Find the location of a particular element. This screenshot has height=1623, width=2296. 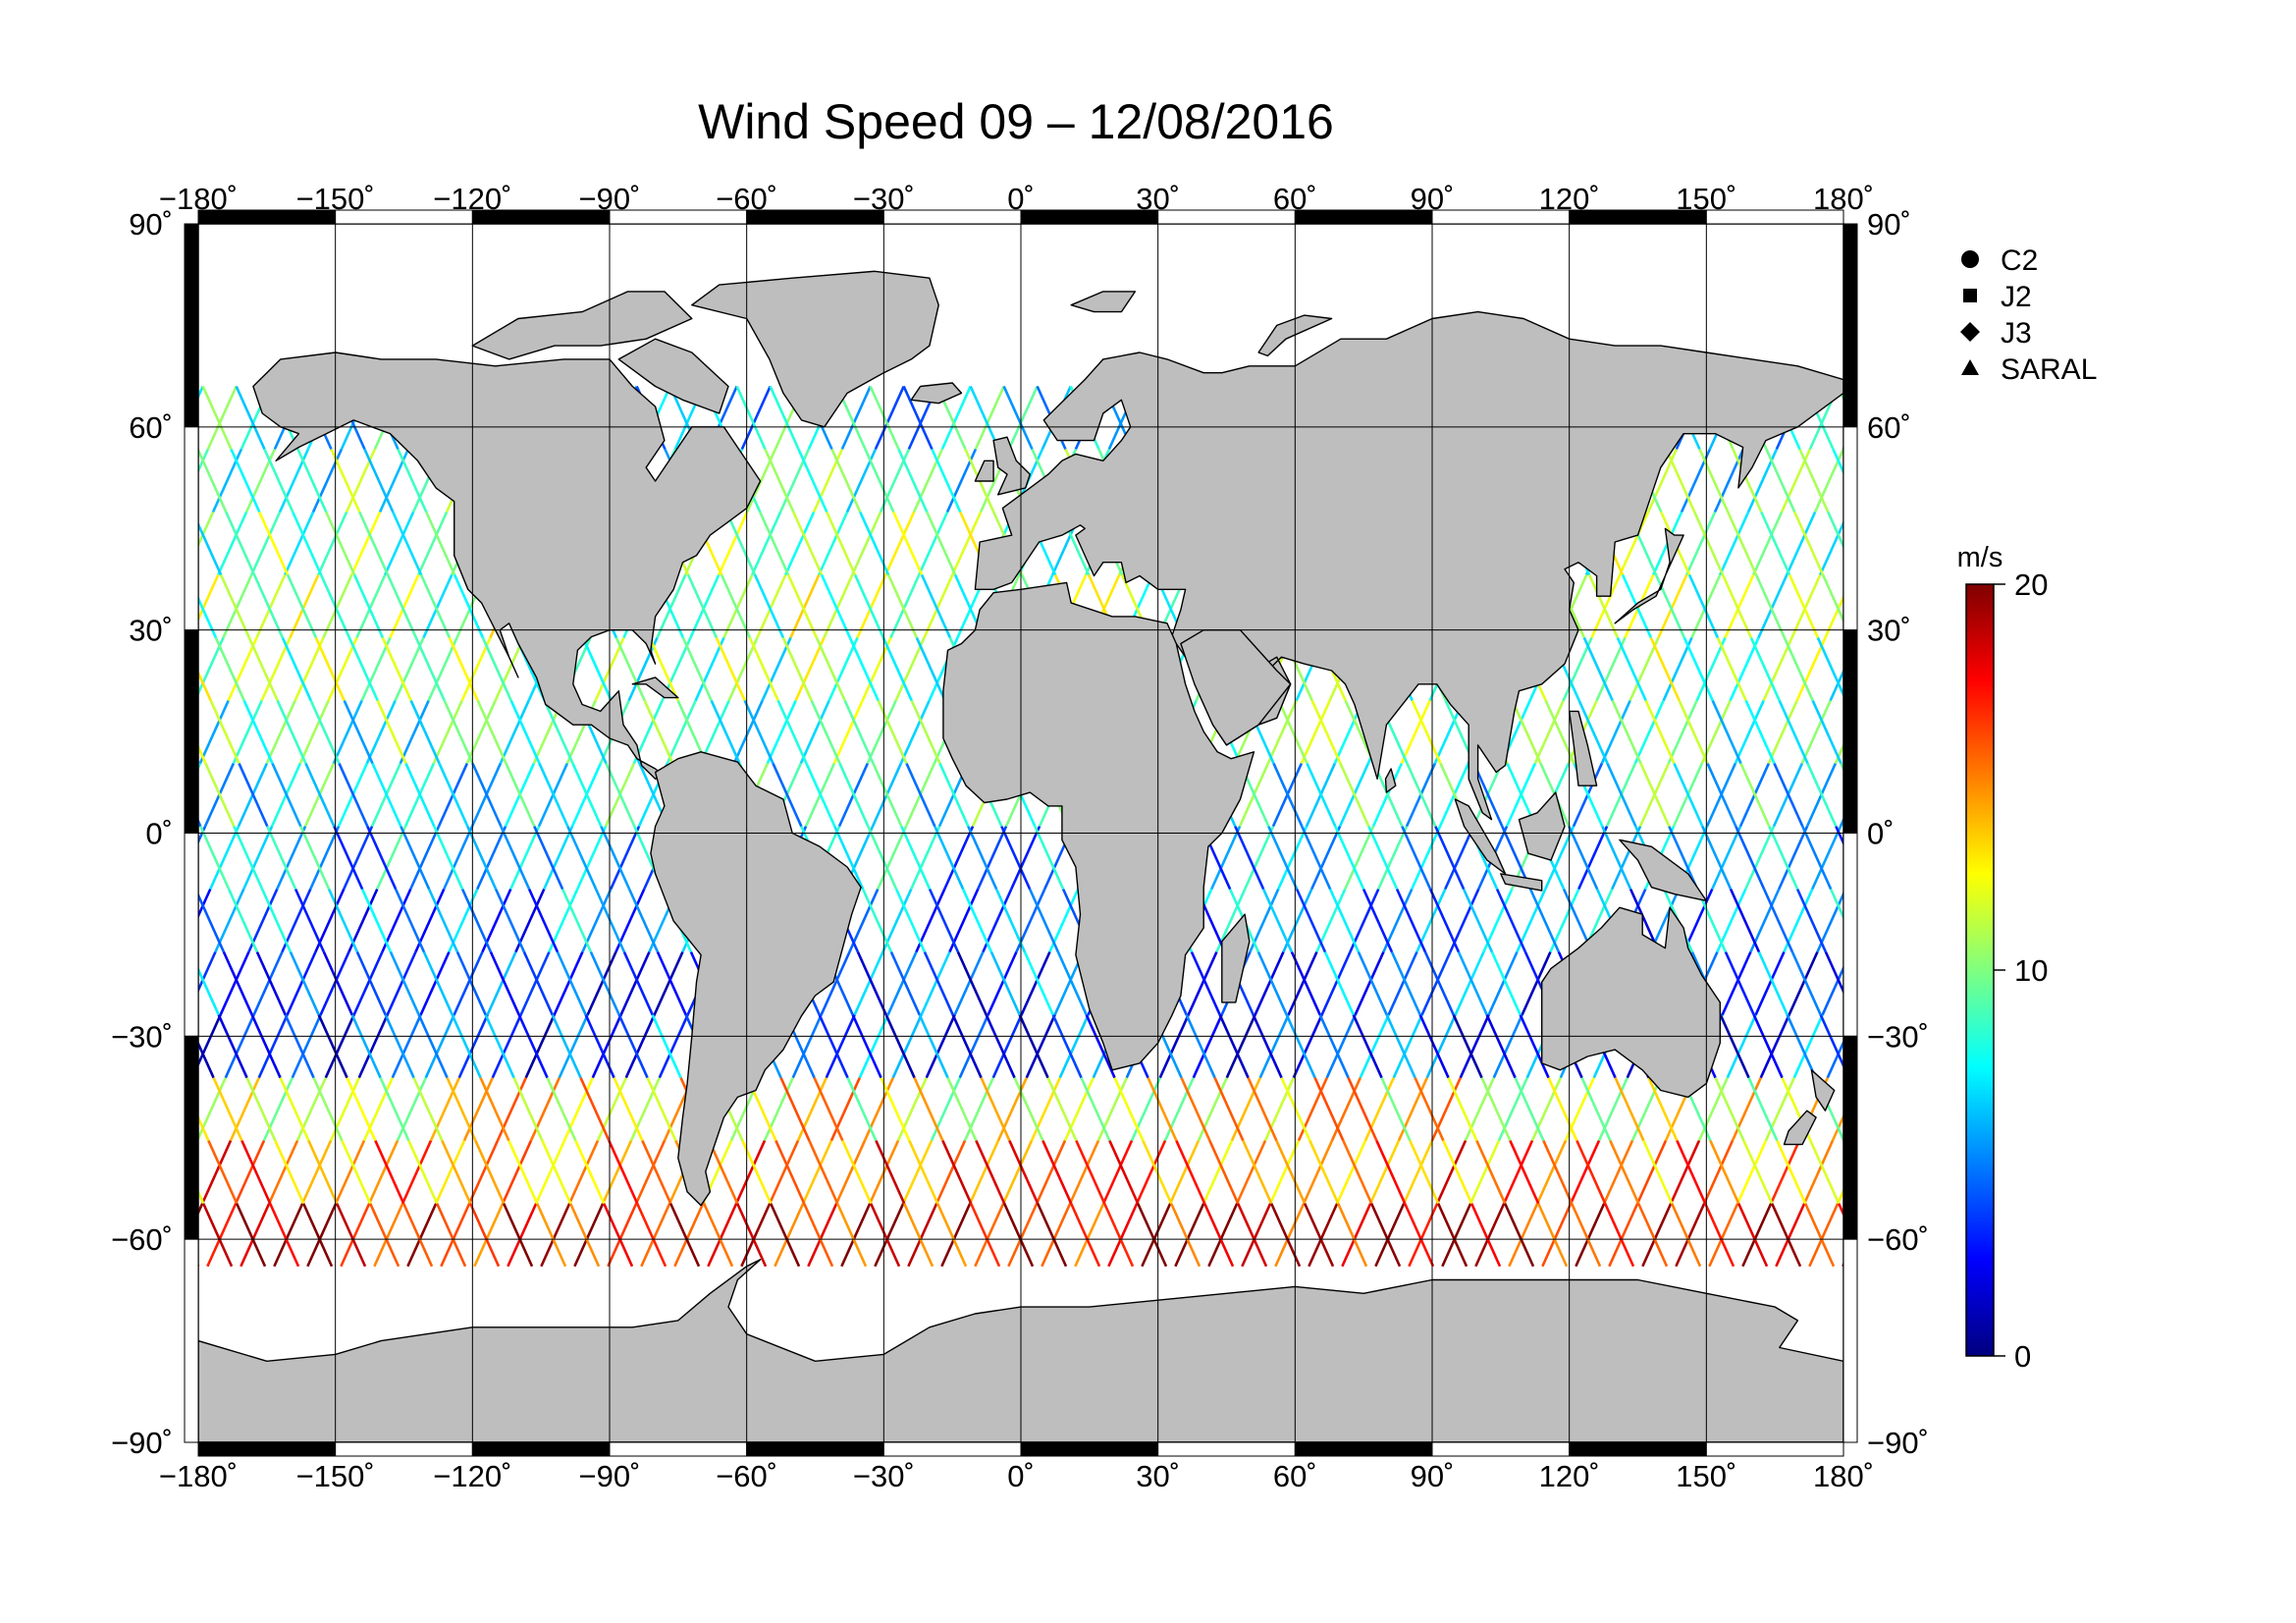

lat-tick-label-left: 60˚ is located at coordinates (151, 428).